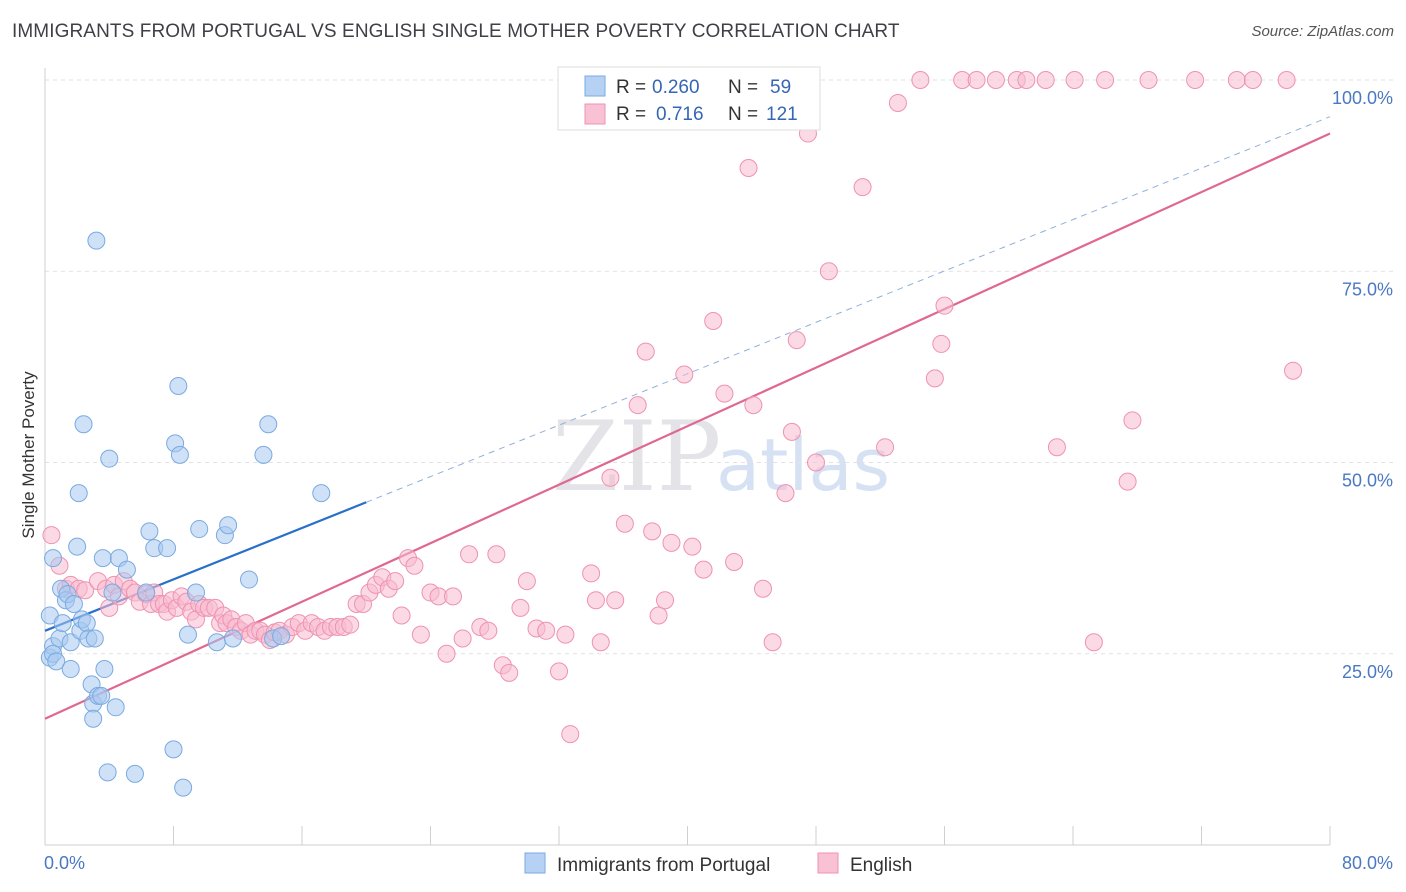 This screenshot has height=892, width=1406. Describe the element at coordinates (689, 98) in the screenshot. I see `top-legend: R = 0.260 N = 59 R = 0.716 N = 121` at that location.